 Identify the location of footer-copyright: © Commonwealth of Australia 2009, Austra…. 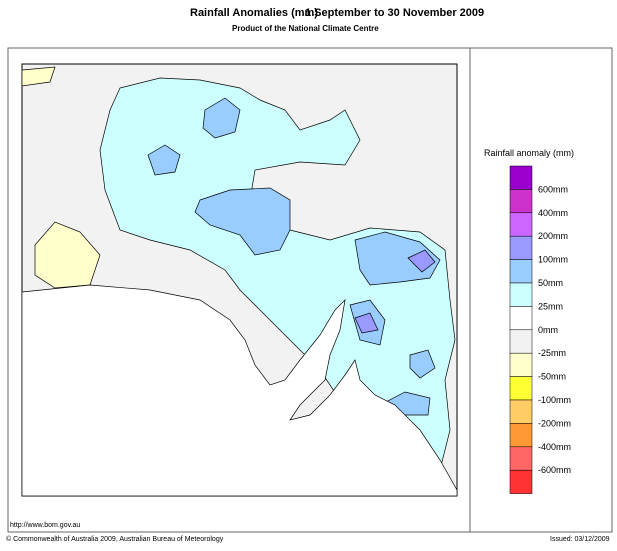
(115, 539).